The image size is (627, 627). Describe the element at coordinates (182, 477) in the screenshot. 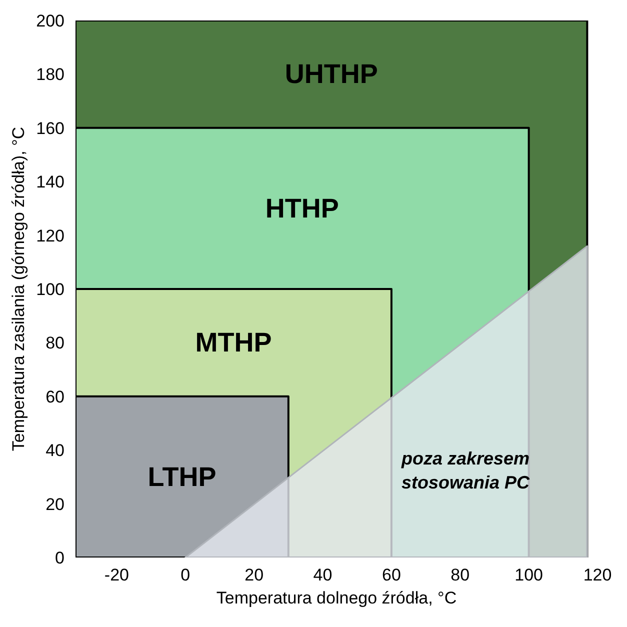

I see `series-label: LTHP` at that location.